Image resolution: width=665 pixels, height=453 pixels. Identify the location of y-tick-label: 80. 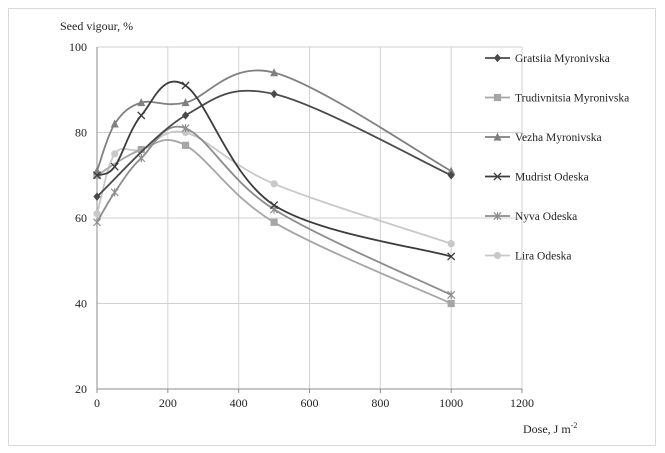
(81, 133).